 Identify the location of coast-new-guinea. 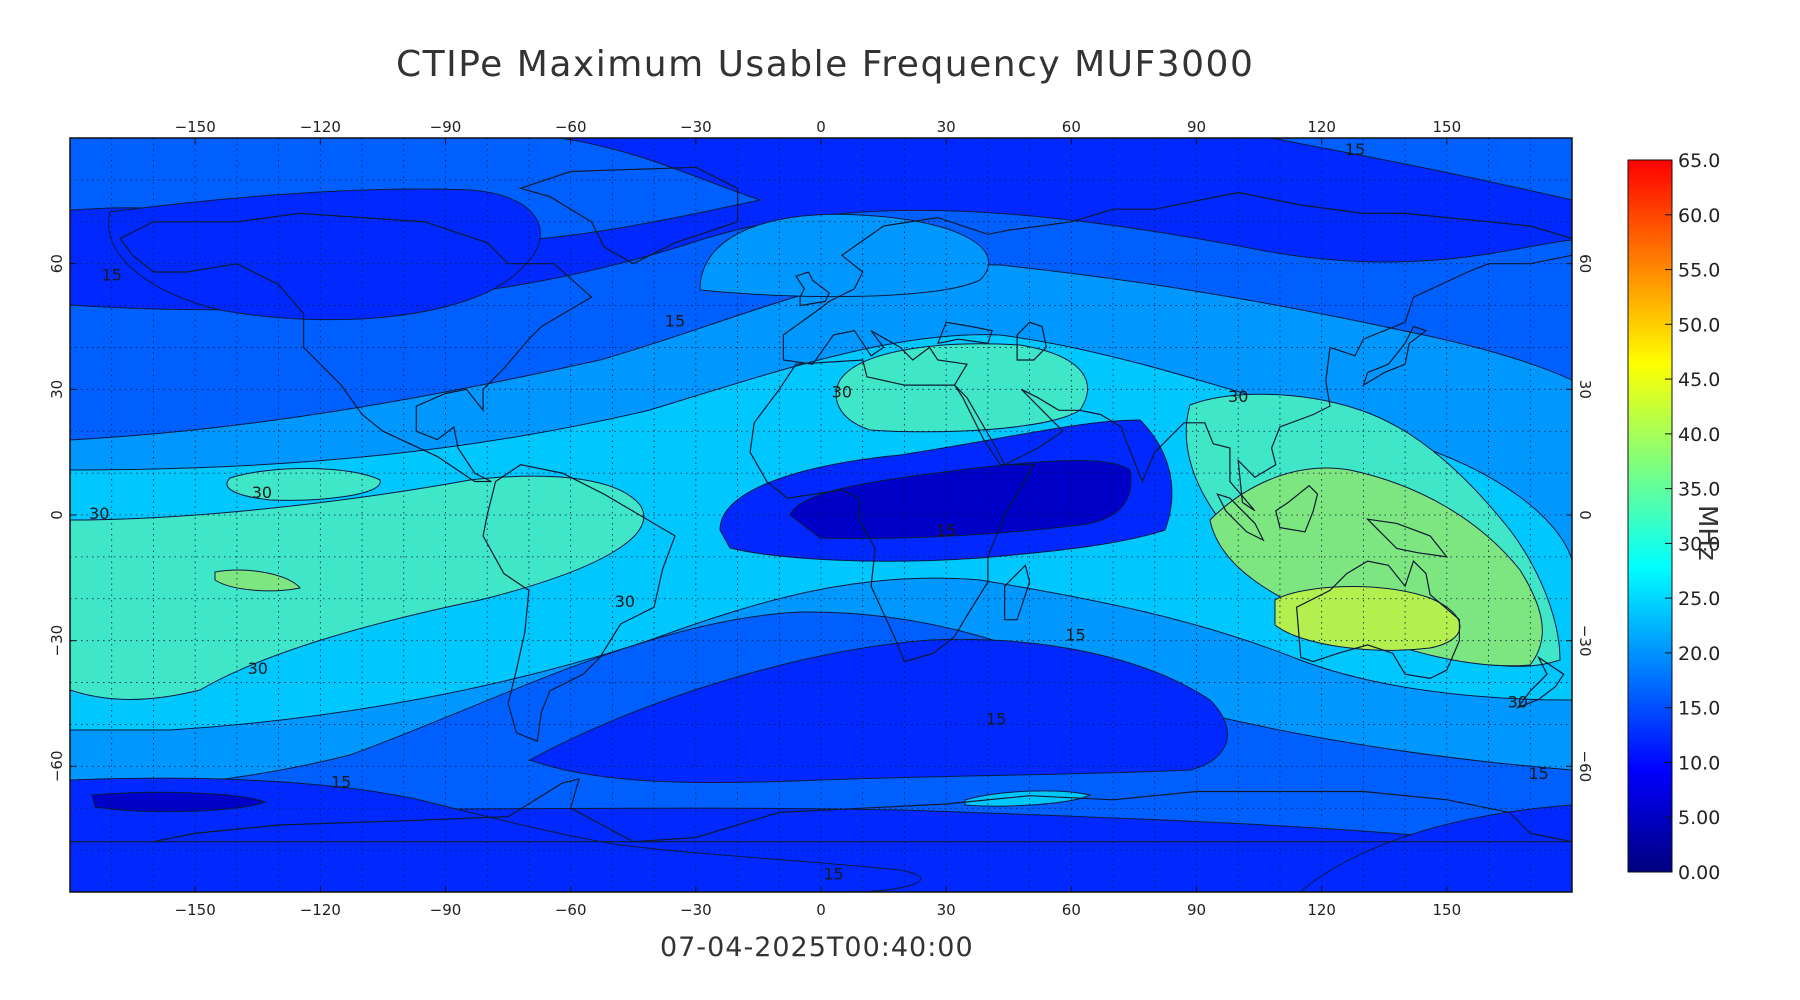
(1407, 538).